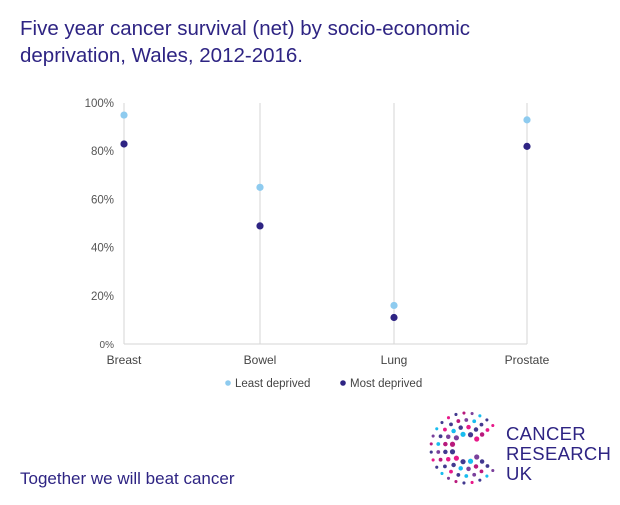  I want to click on y-tick-label: 80%, so click(102, 152).